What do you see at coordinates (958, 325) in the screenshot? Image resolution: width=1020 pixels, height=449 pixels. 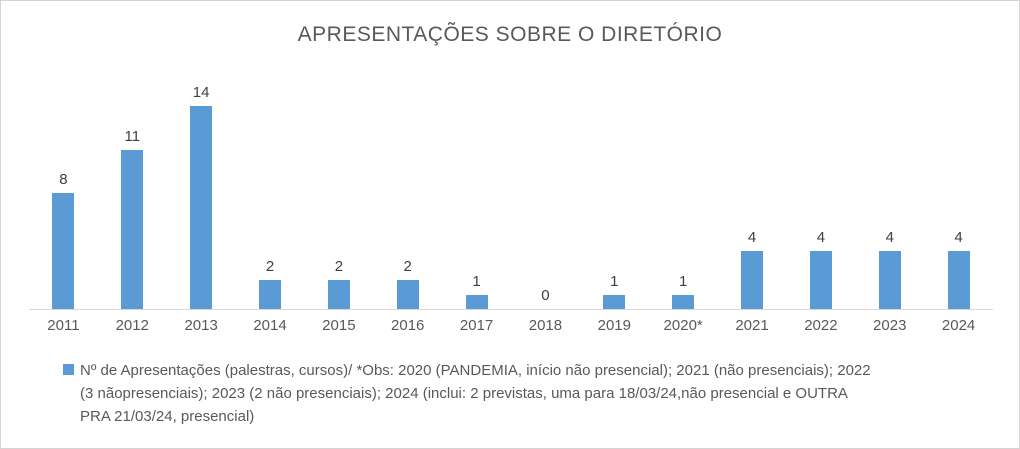 I see `x-tick-label: 2024` at bounding box center [958, 325].